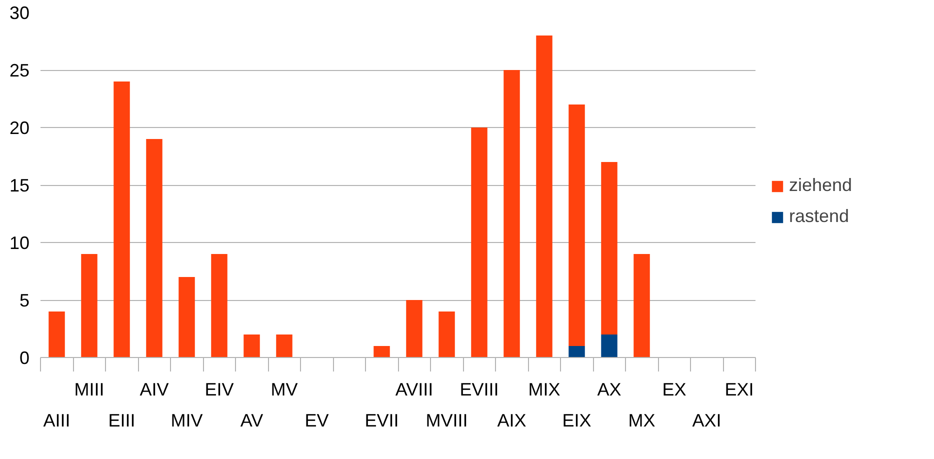 The image size is (934, 459). I want to click on y-tick-label: 5, so click(24, 300).